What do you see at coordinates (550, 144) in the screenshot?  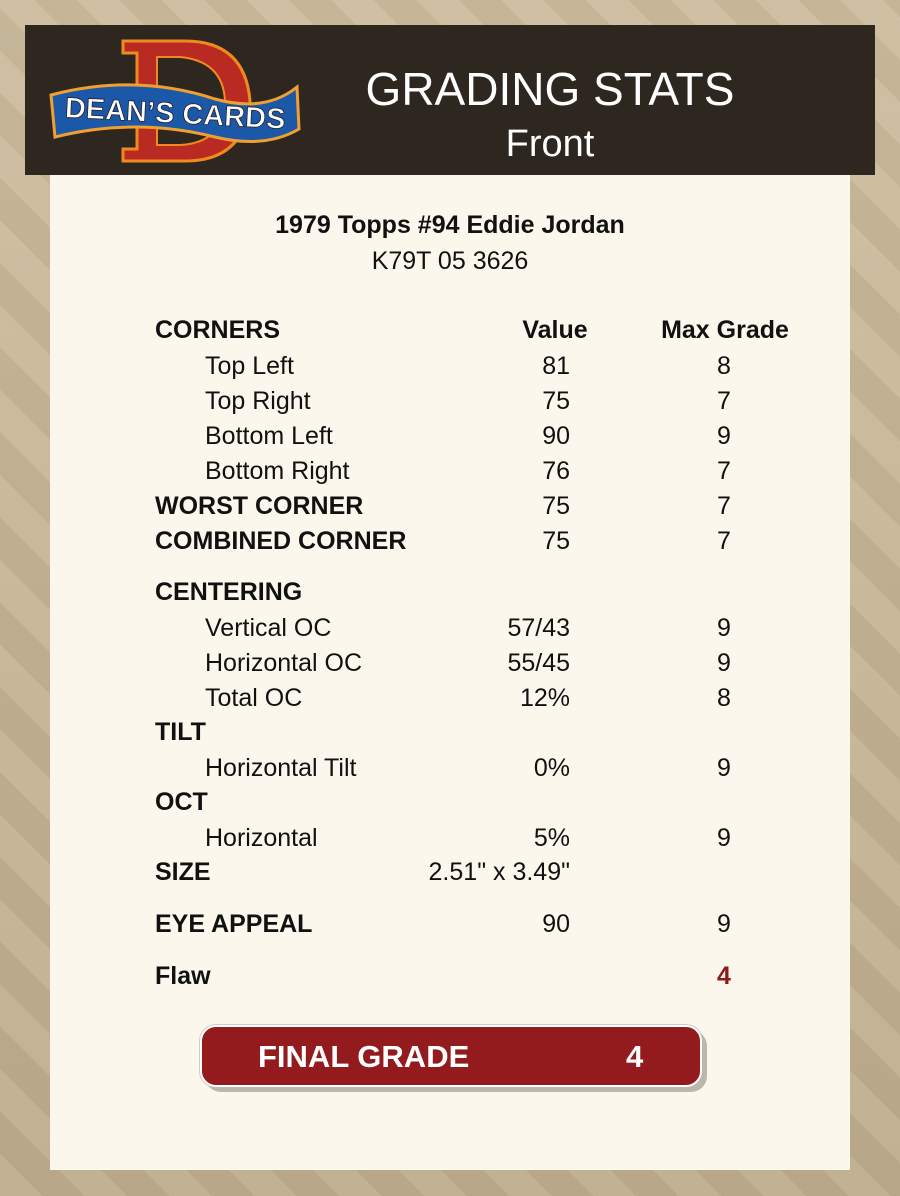 I see `page-subtitle: Front` at bounding box center [550, 144].